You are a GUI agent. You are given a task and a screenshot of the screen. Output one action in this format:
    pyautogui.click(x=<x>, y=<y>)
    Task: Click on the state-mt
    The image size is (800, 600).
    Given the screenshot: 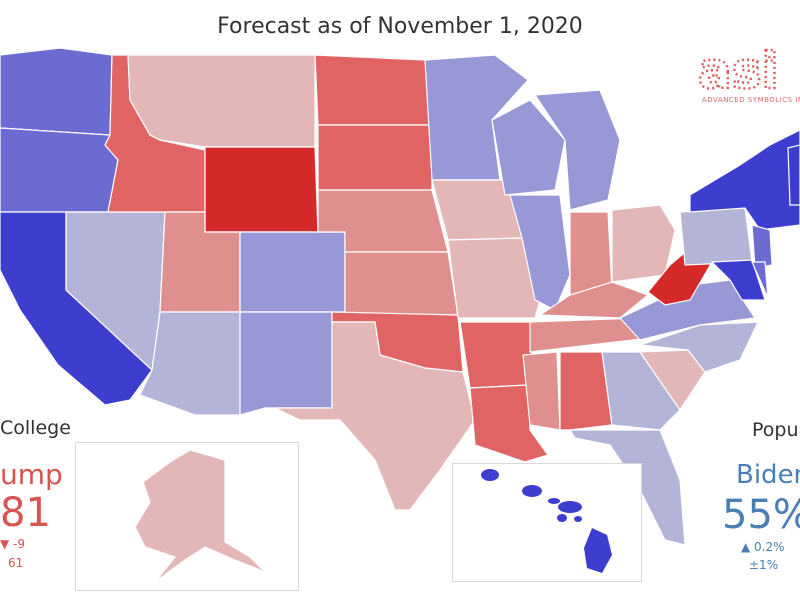 What is the action you would take?
    pyautogui.click(x=221, y=101)
    